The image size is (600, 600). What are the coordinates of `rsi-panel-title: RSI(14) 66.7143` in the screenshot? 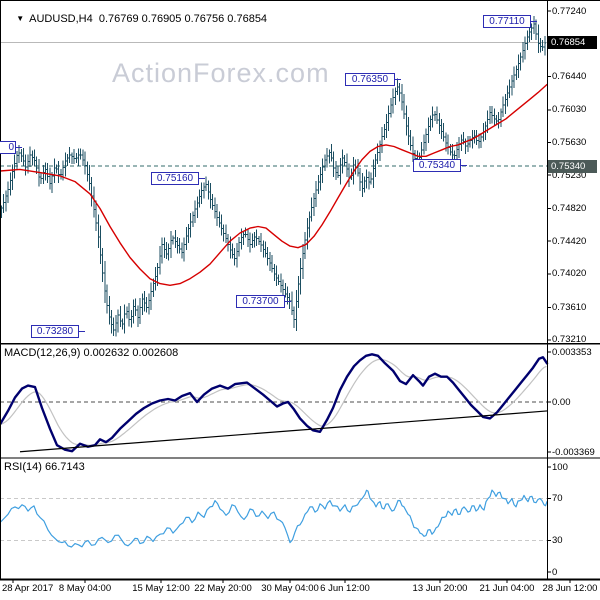 It's located at (44, 467).